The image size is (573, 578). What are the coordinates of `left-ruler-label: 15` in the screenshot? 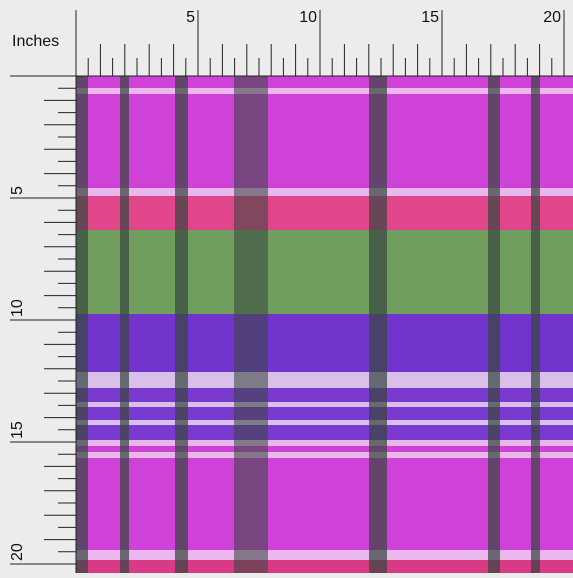 It's located at (17, 430).